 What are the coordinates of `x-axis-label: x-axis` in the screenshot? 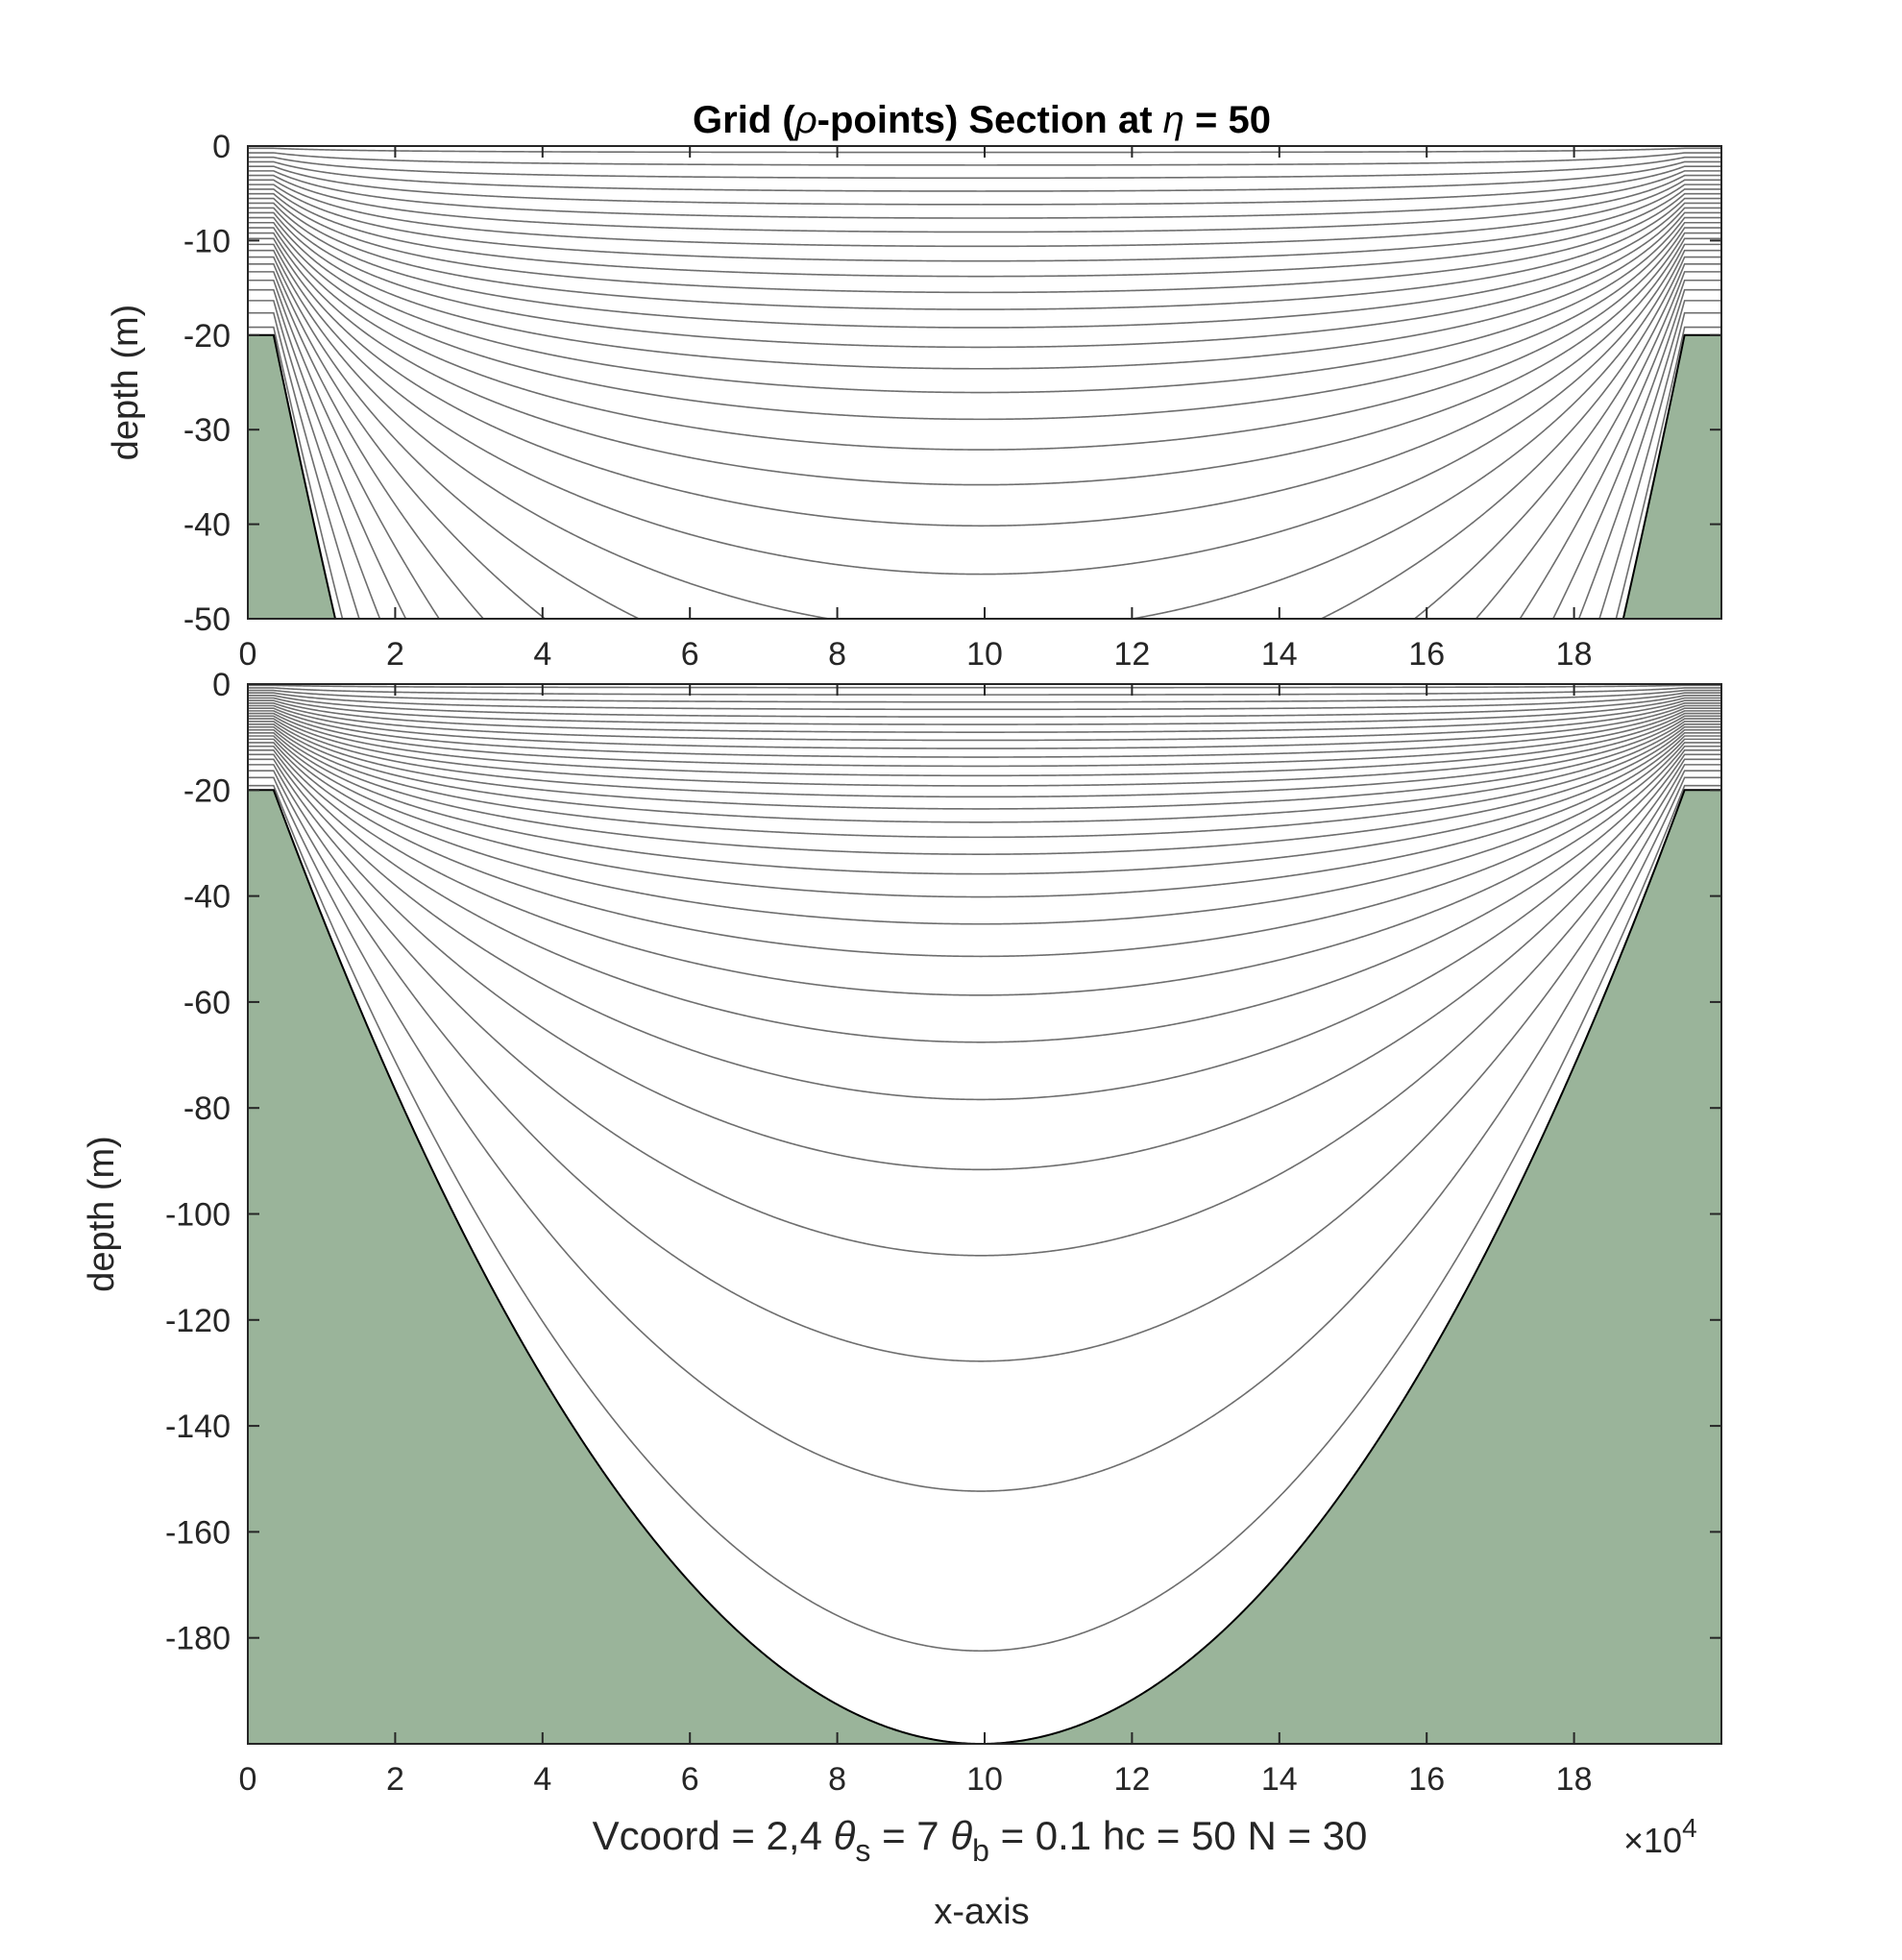 It's located at (981, 1912).